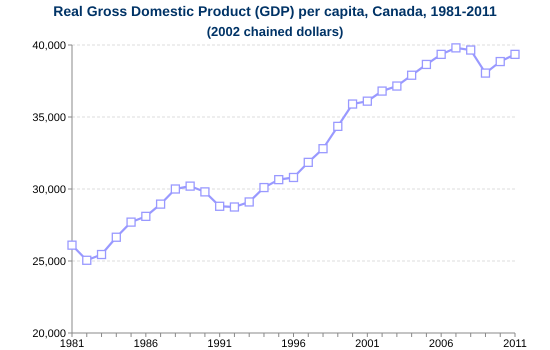  Describe the element at coordinates (49, 118) in the screenshot. I see `y-tick-label: 35,000` at that location.